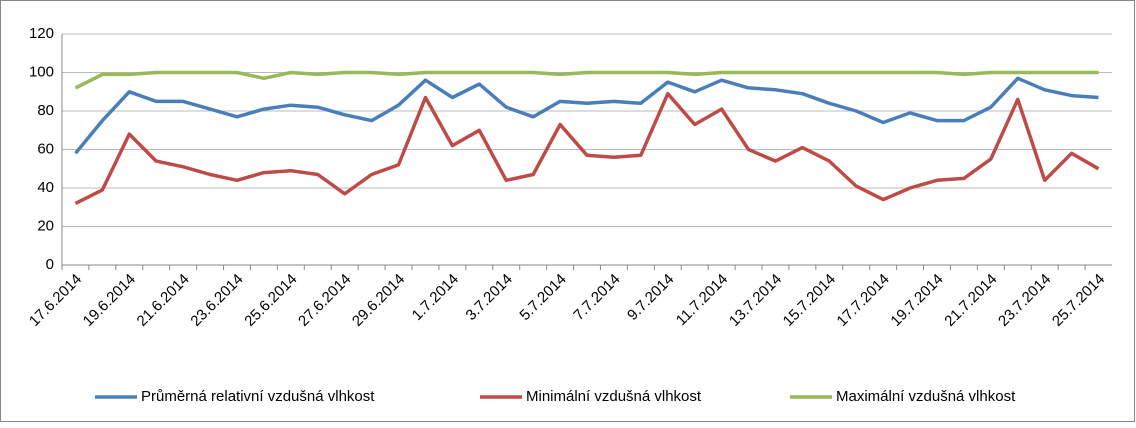 The width and height of the screenshot is (1136, 428). What do you see at coordinates (45, 225) in the screenshot?
I see `y-tick-label: 20` at bounding box center [45, 225].